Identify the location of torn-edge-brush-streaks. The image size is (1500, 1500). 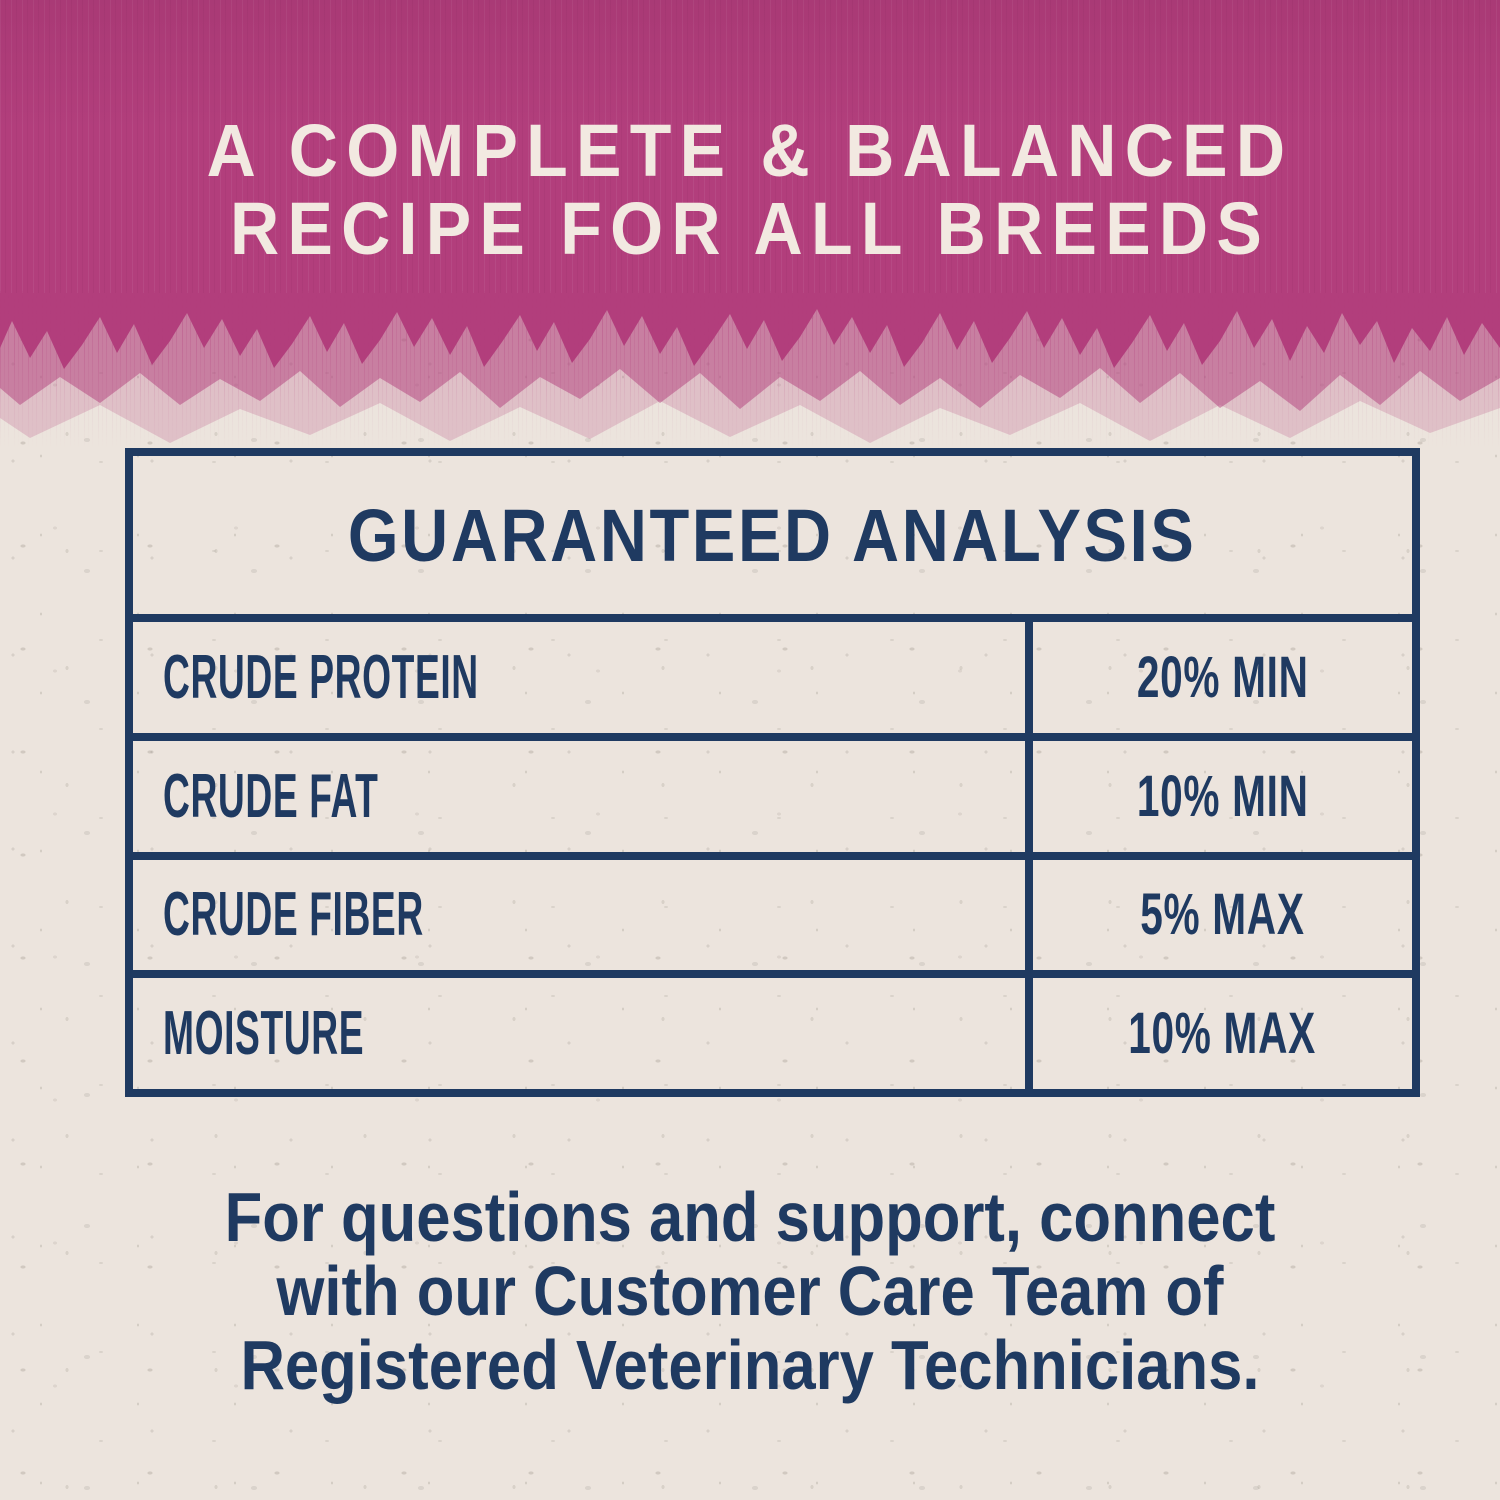
(750, 373).